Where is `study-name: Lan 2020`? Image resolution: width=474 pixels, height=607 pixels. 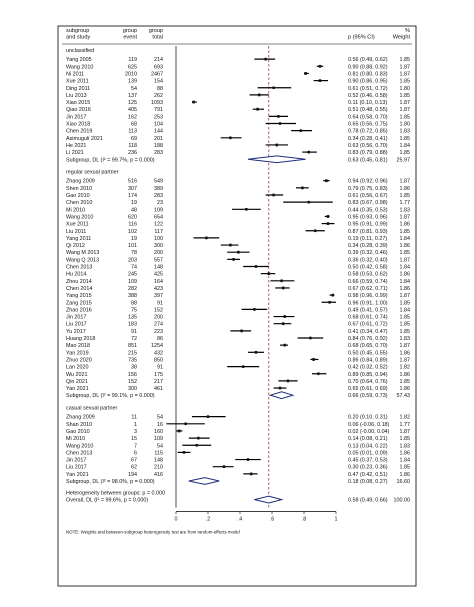 study-name: Lan 2020 is located at coordinates (77, 368).